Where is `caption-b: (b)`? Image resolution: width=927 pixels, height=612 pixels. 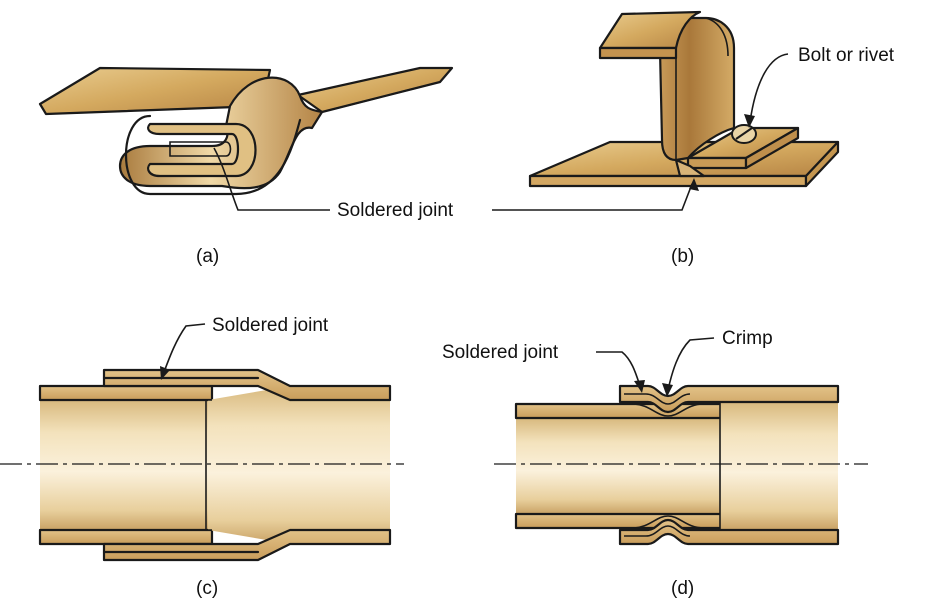
caption-b: (b) is located at coordinates (682, 256).